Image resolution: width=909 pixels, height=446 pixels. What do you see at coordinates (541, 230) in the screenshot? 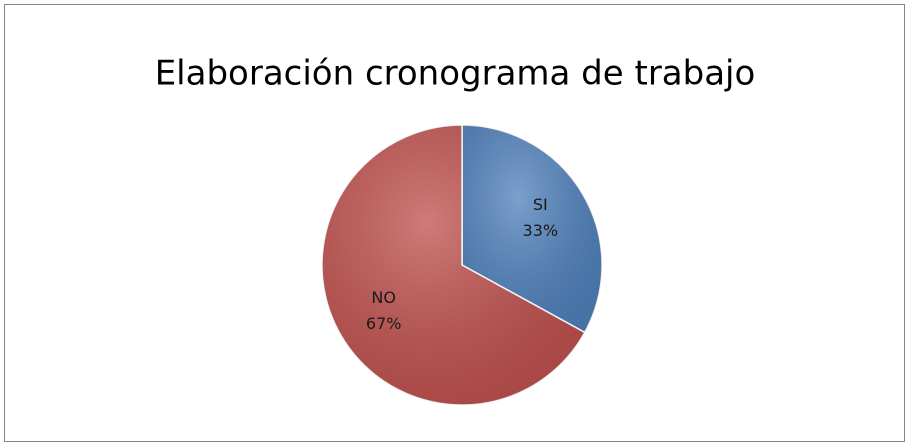
I see `slice-value-label: 33%` at bounding box center [541, 230].